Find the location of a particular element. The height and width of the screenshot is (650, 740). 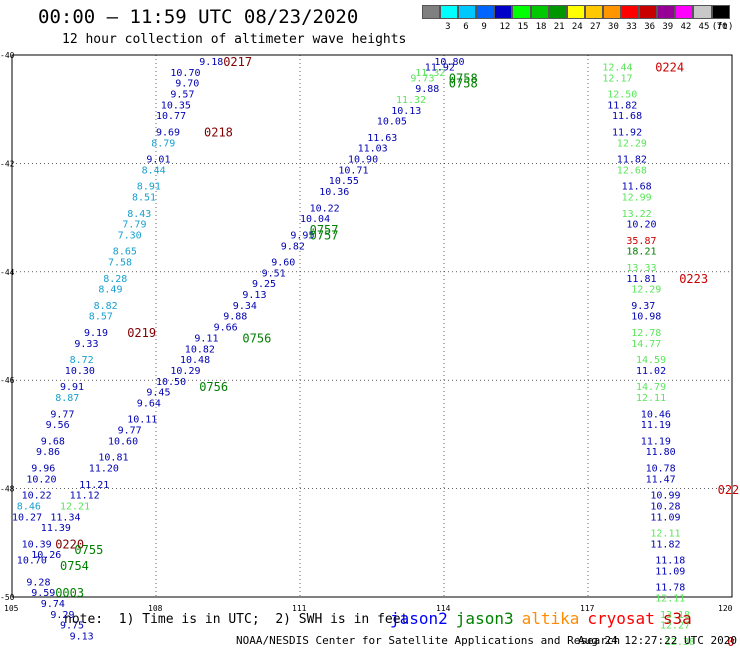

legend-label: 30 is located at coordinates (613, 27).